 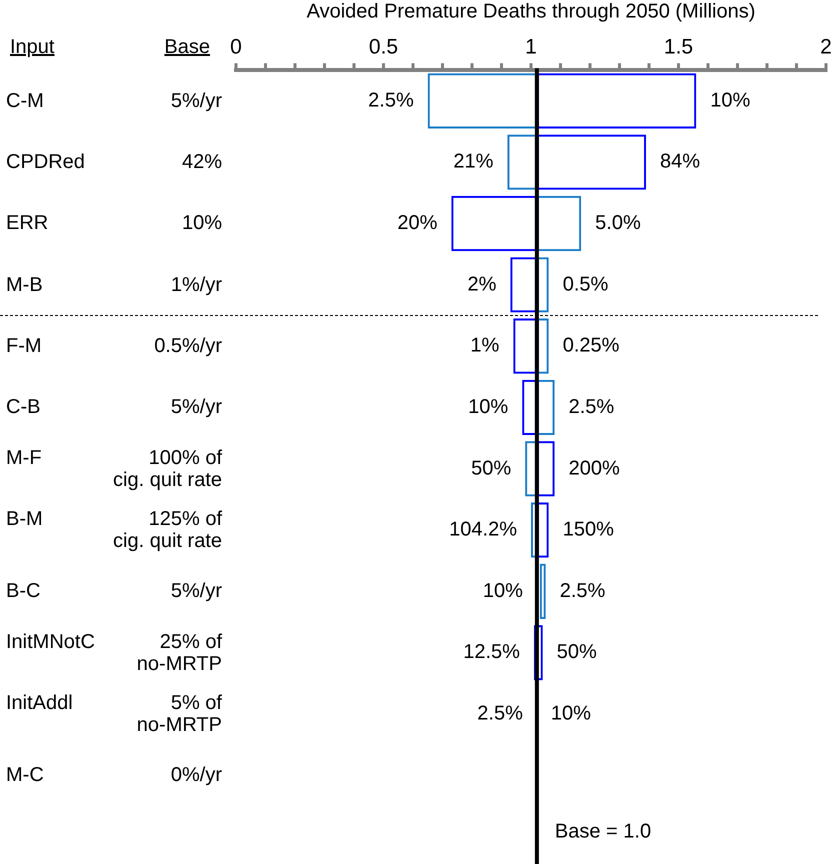 I want to click on y-tick-label: ERR, so click(x=27, y=223).